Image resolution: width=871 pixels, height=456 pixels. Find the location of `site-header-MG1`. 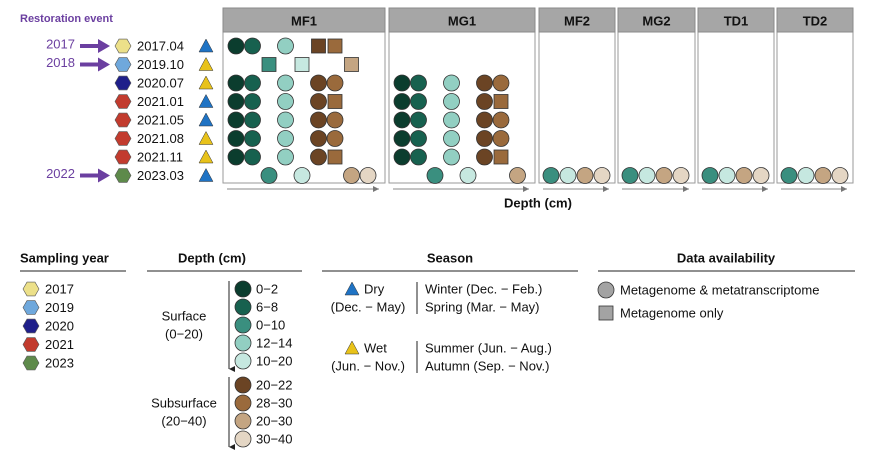

site-header-MG1 is located at coordinates (462, 20).